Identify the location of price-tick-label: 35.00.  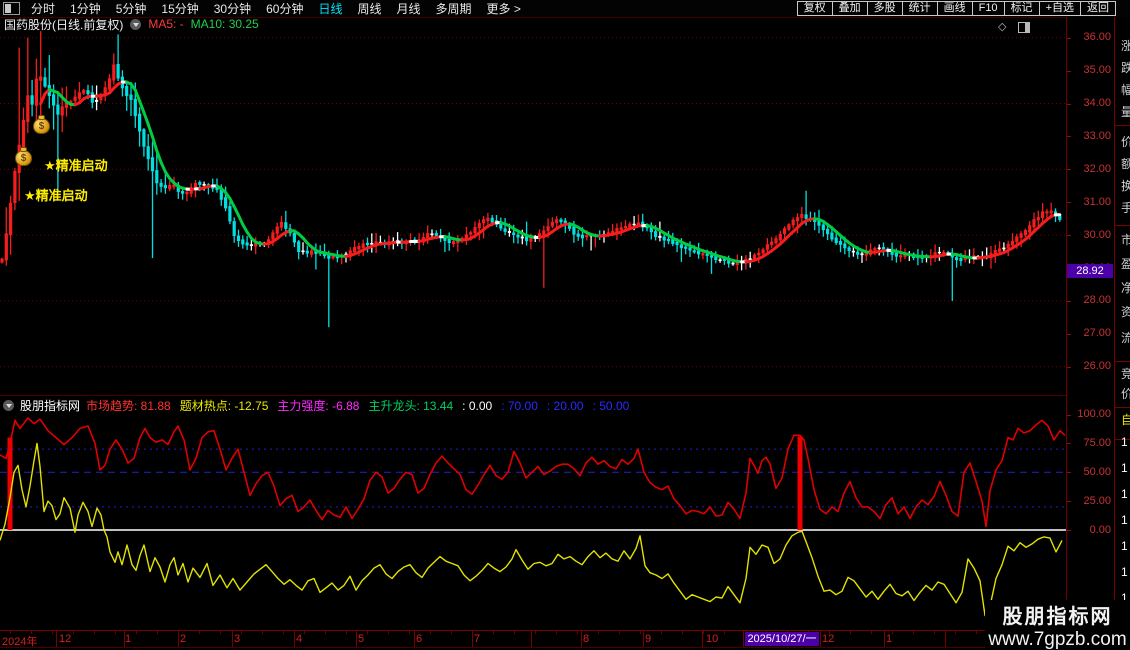
(1097, 70).